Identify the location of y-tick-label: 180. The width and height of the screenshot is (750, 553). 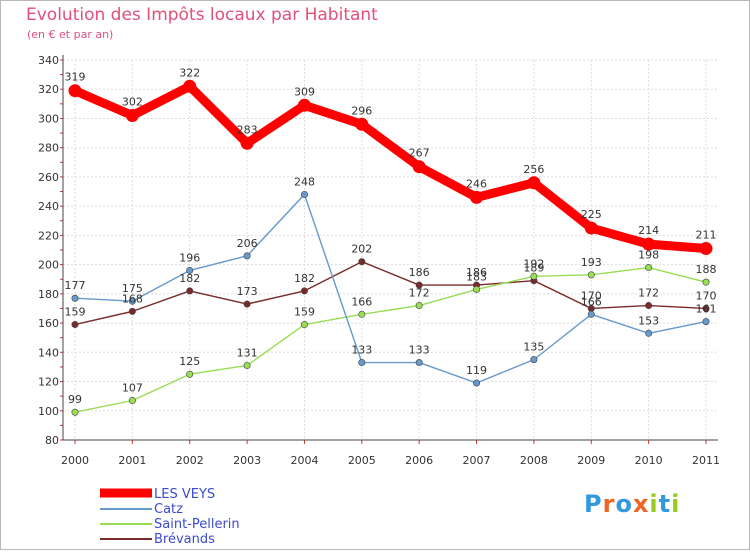
(48, 294).